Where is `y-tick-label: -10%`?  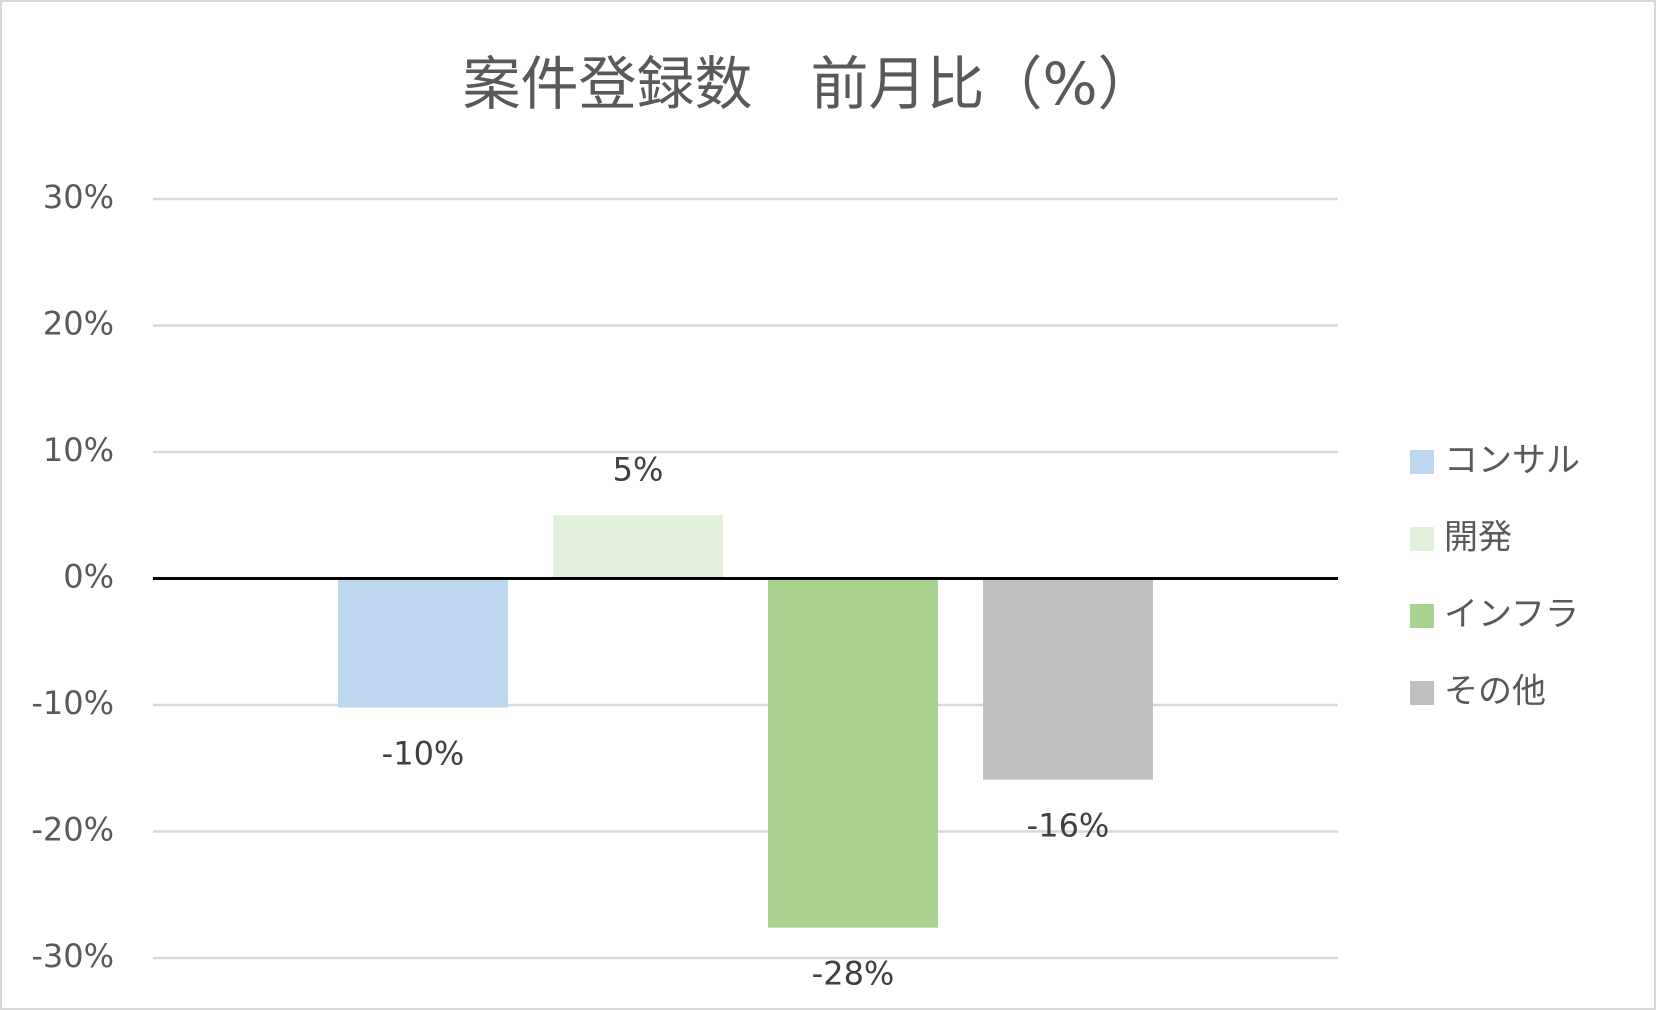
y-tick-label: -10% is located at coordinates (72, 703).